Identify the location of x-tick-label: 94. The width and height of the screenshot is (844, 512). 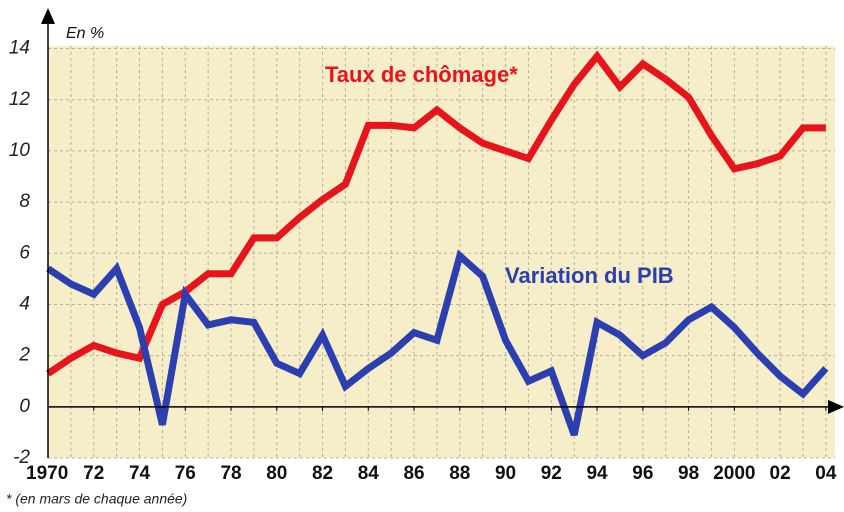
(597, 473).